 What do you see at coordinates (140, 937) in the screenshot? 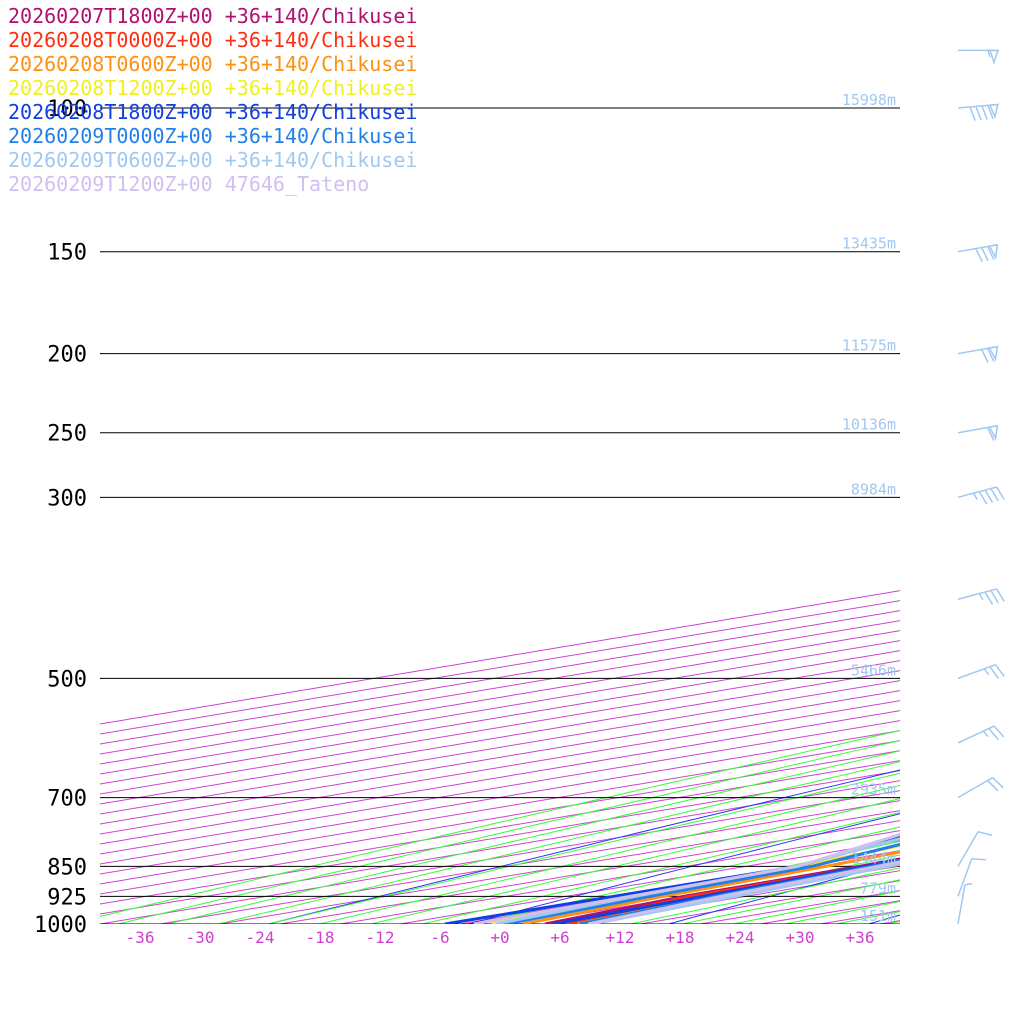
I see `x-tick-label: -36` at bounding box center [140, 937].